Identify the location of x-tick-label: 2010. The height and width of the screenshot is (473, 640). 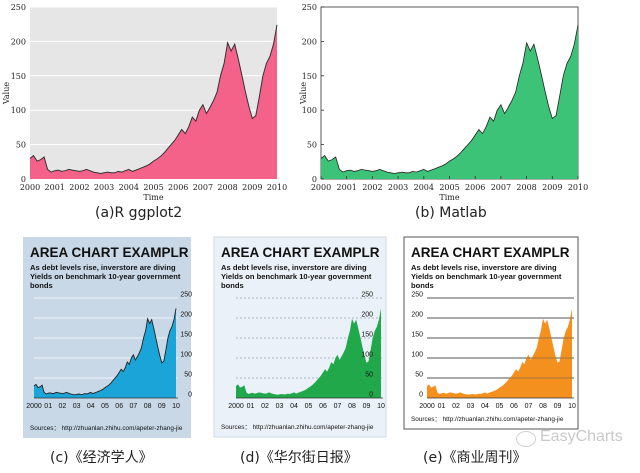
(277, 187).